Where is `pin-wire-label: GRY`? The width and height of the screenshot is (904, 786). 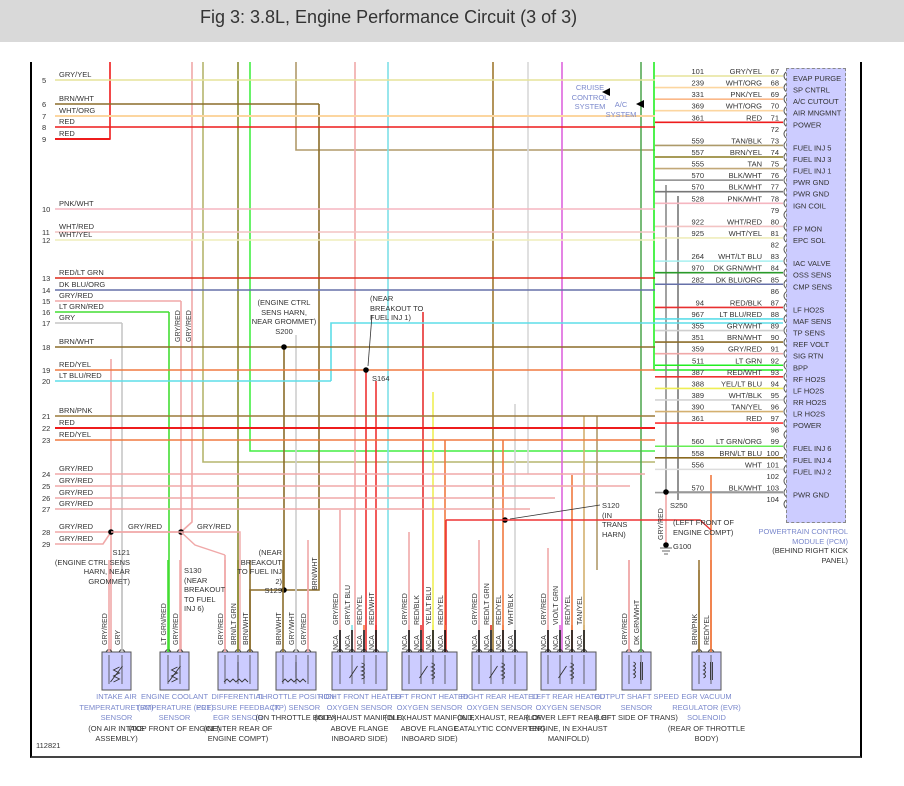 pin-wire-label: GRY is located at coordinates (118, 637).